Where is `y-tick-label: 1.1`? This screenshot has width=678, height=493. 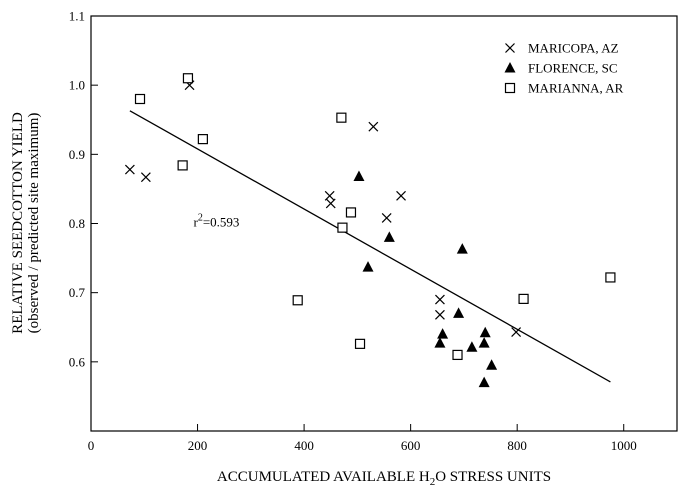 y-tick-label: 1.1 is located at coordinates (77, 16).